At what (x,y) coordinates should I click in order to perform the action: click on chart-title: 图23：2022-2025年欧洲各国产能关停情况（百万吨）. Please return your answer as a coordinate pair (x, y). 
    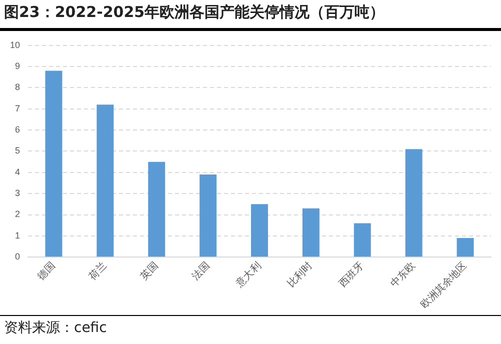
    Looking at the image, I should click on (194, 12).